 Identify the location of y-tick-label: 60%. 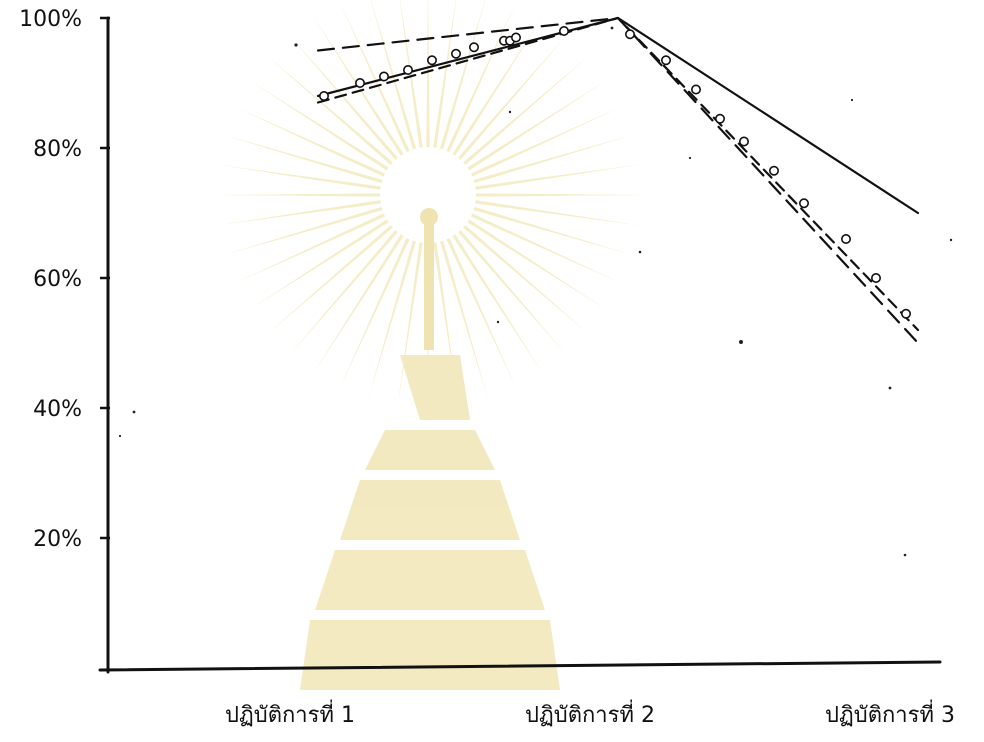
(57, 279).